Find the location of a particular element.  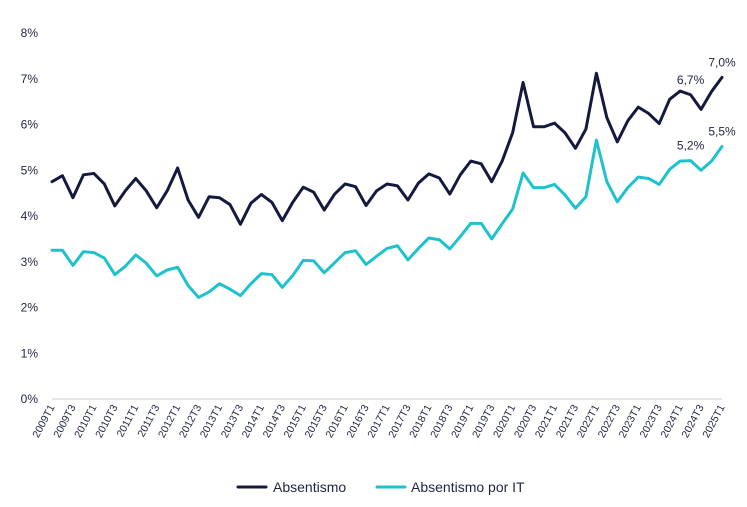

y-axis: 0% 1% 2% 3% 4% 5% 6% 7% 8% is located at coordinates (30, 216).